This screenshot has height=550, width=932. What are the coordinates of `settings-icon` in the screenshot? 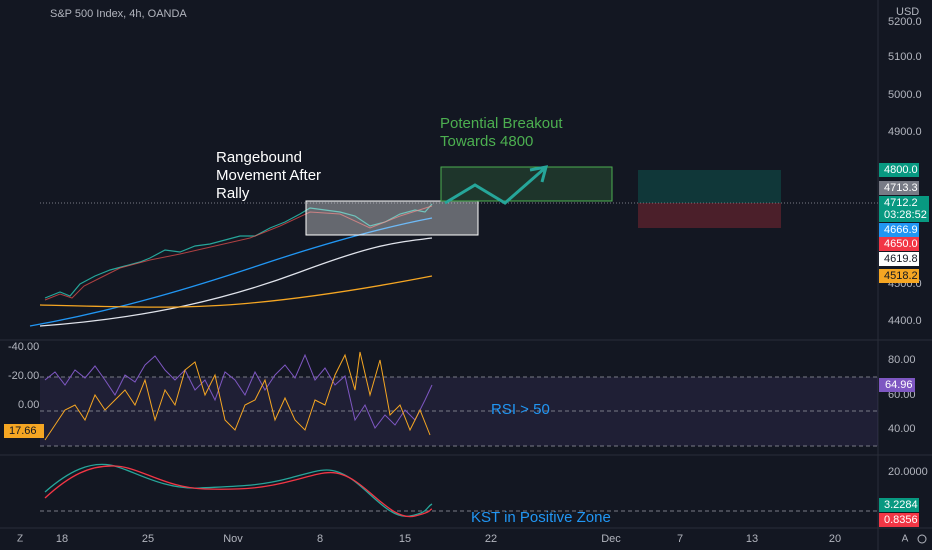 It's located at (922, 539).